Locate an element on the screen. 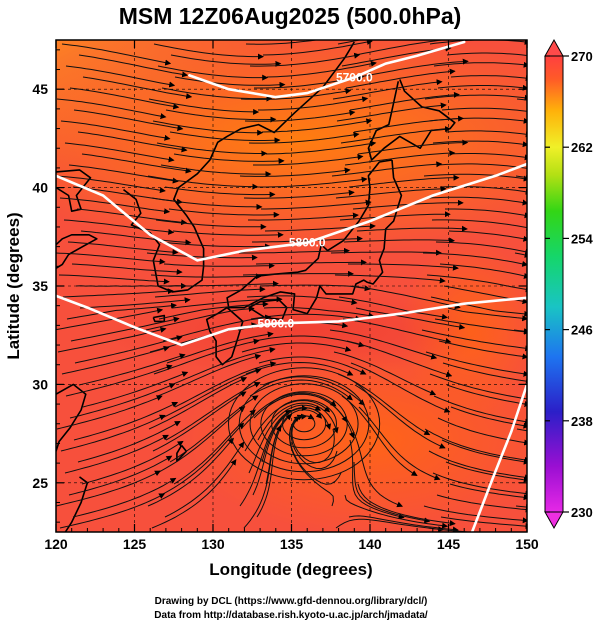 The width and height of the screenshot is (599, 625). colorbar-tick-label: 262 is located at coordinates (582, 147).